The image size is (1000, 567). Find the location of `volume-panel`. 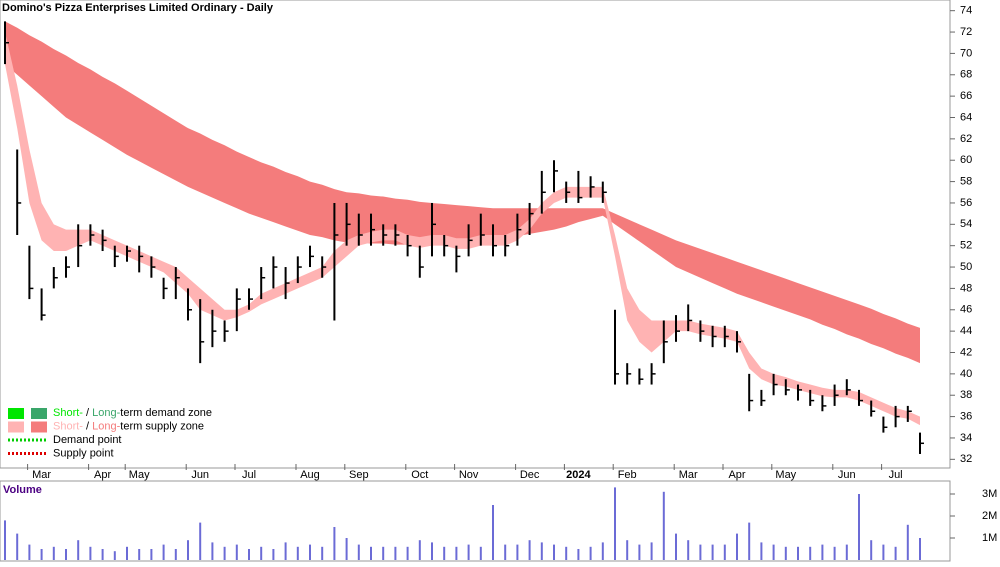

volume-panel is located at coordinates (475, 521).